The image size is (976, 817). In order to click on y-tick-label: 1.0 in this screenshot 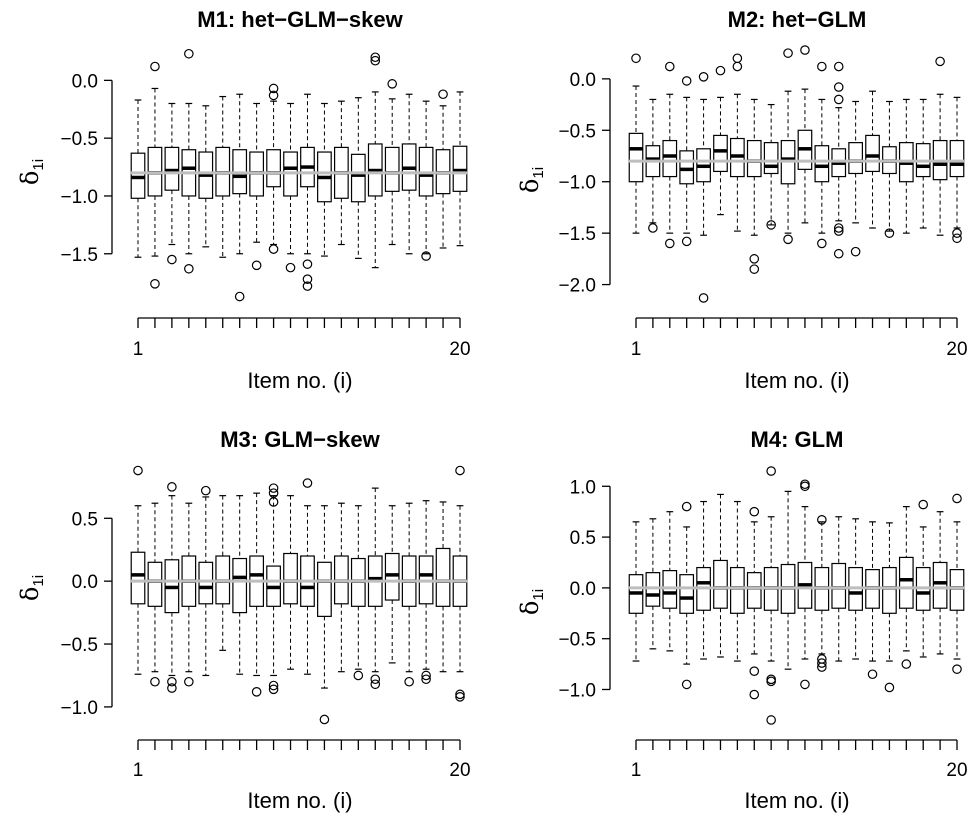, I will do `click(583, 487)`.